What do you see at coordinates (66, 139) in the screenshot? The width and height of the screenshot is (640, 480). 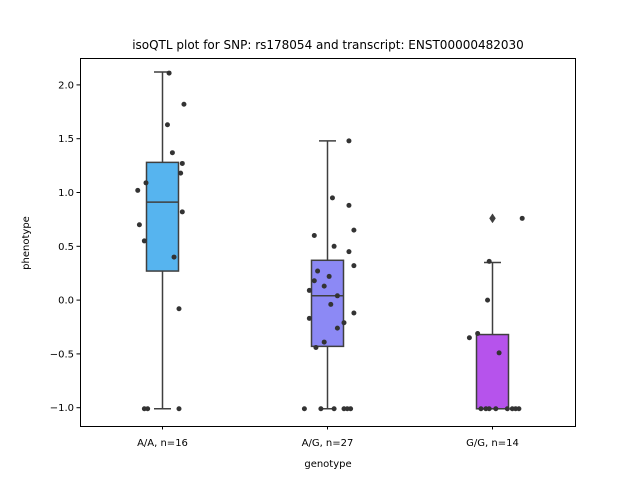 I see `y-tick-label: 1.5` at bounding box center [66, 139].